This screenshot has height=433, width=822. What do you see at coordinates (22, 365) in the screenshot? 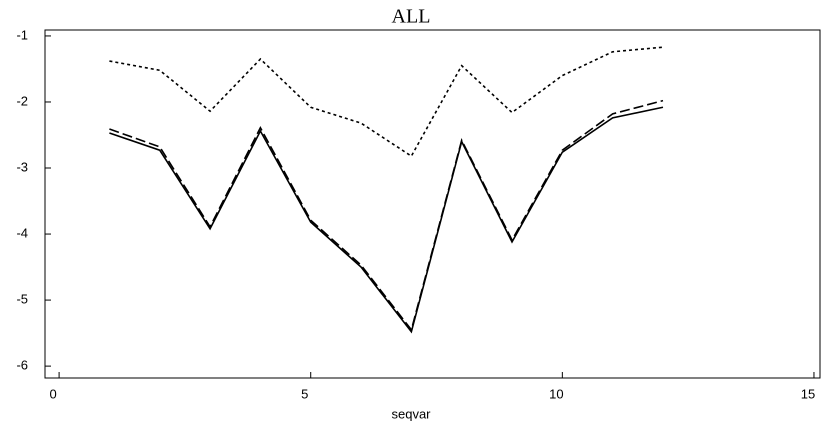
I see `y-tick-label: -6` at bounding box center [22, 365].